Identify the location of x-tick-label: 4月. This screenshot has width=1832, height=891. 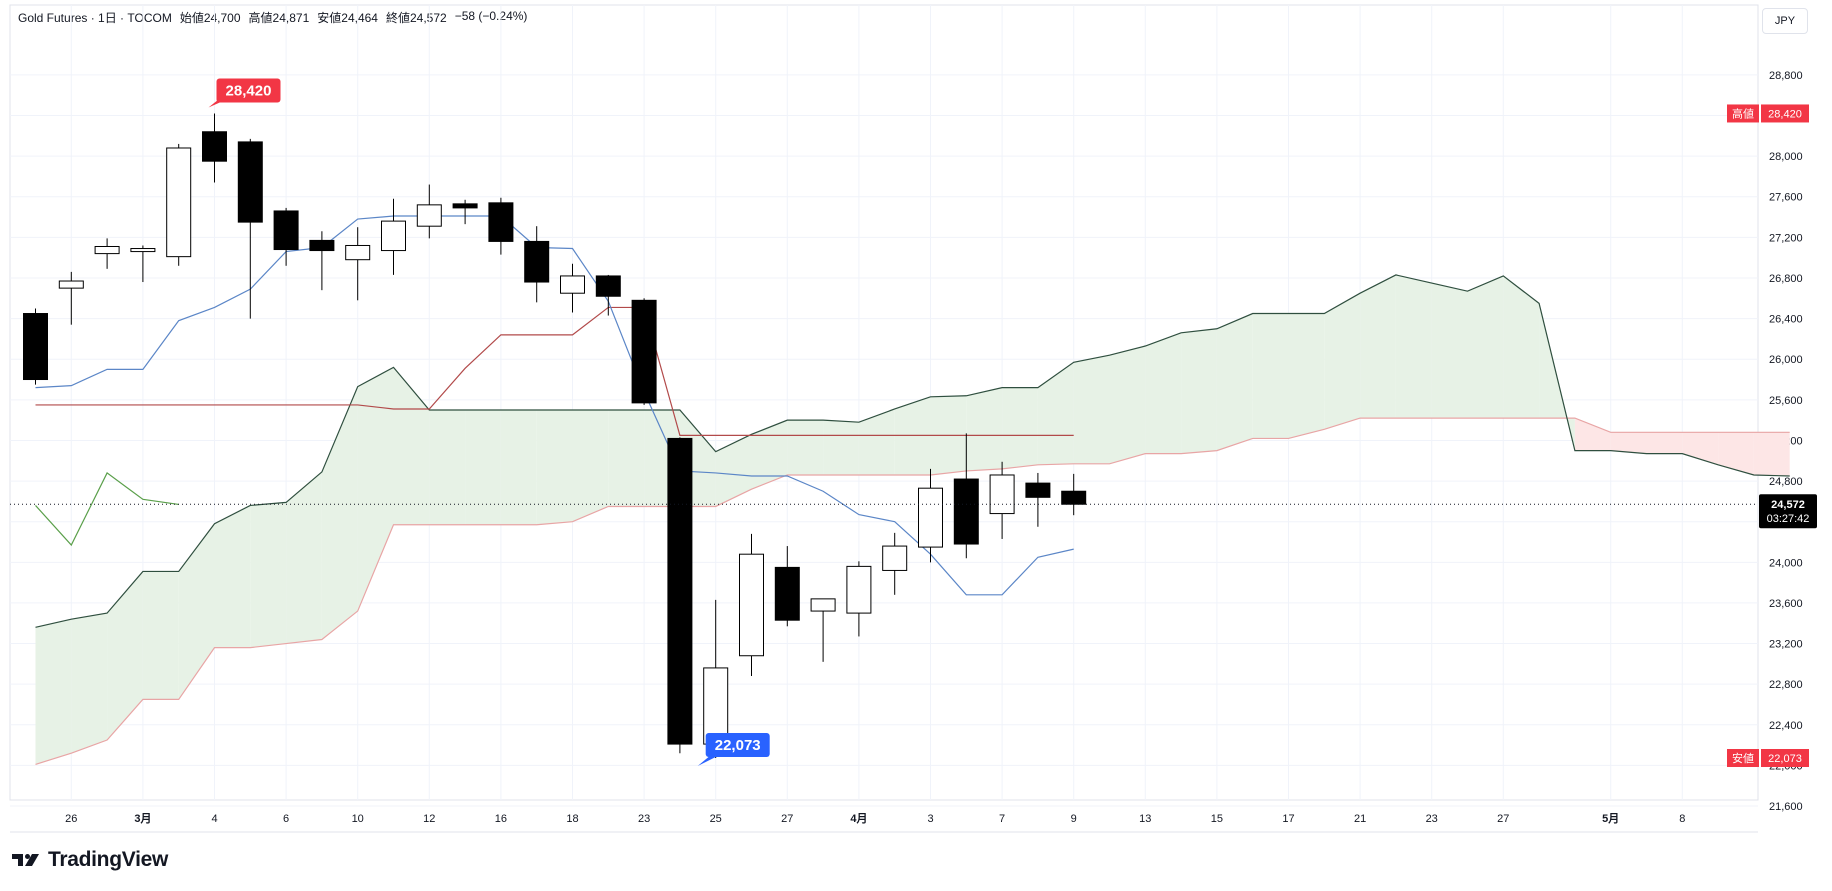
(858, 818).